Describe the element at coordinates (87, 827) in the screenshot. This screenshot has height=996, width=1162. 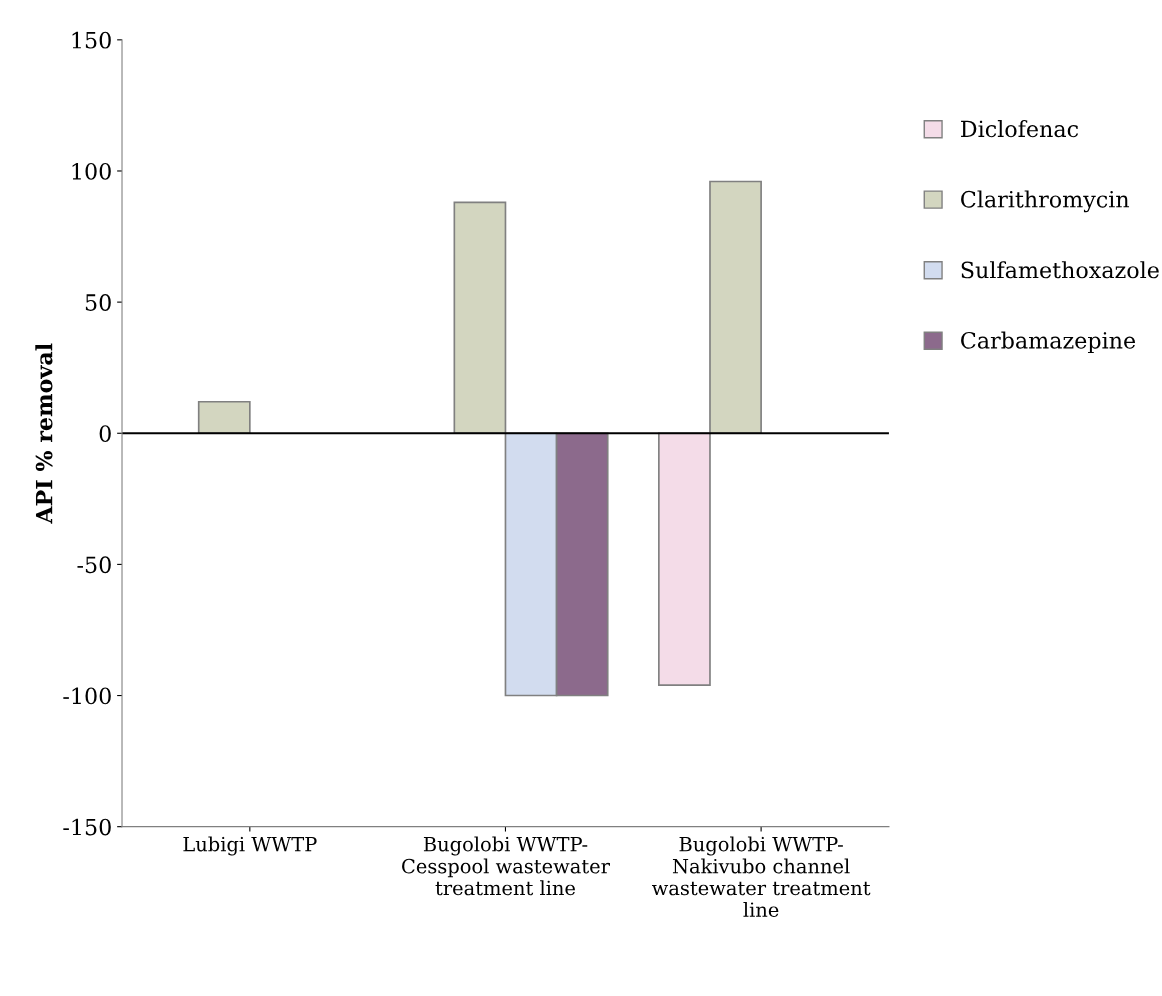
I see `y-tick-label: -150` at that location.